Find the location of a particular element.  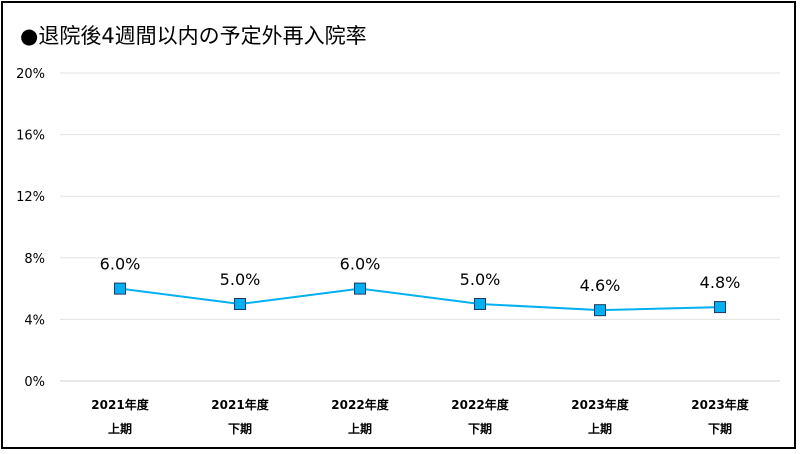

y-tick-label: 0% is located at coordinates (34, 382).